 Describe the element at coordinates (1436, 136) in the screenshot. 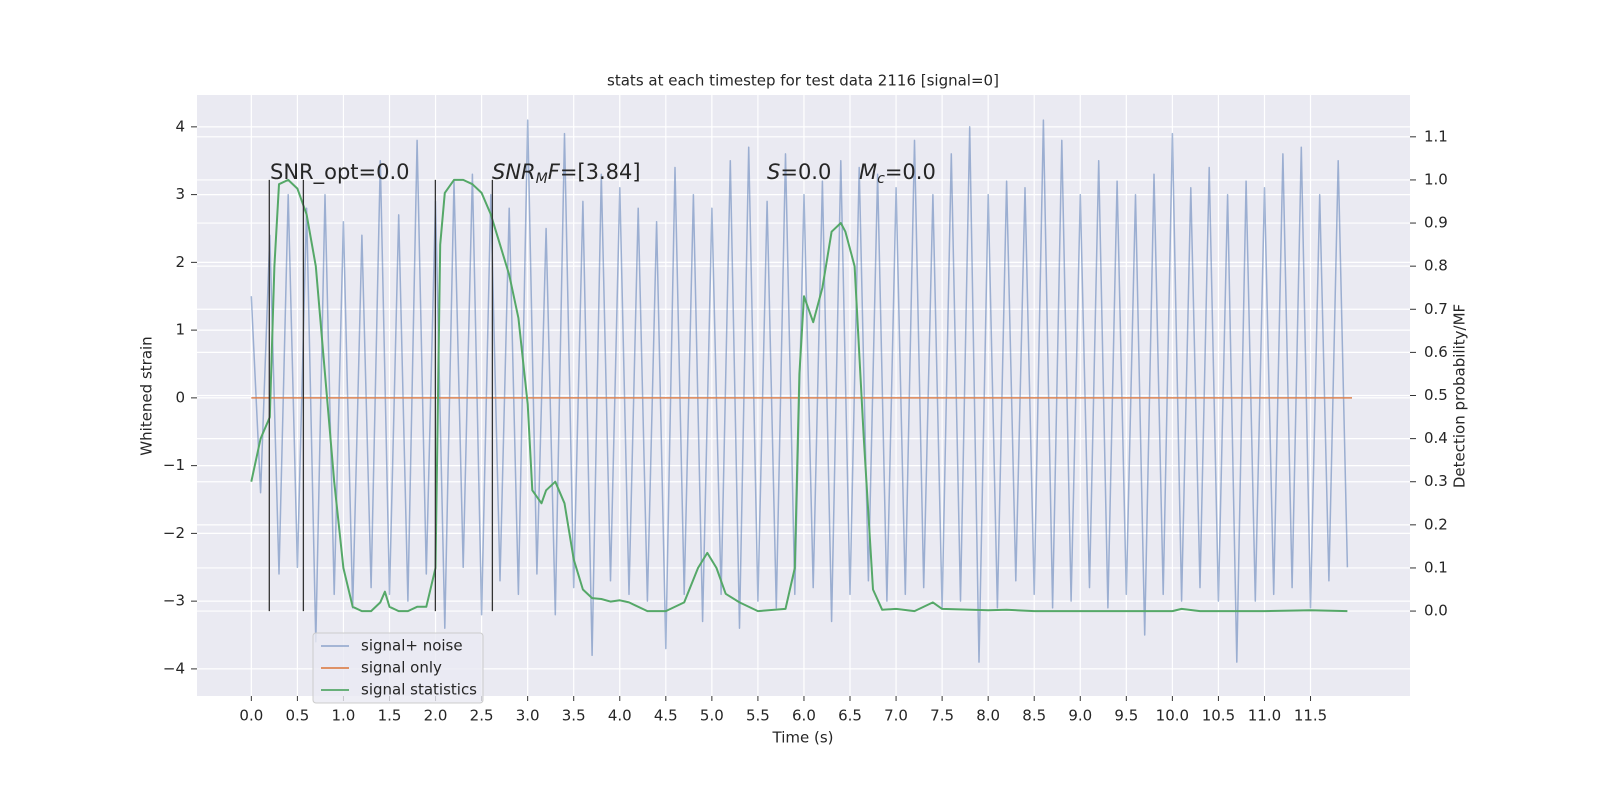

I see `y2-tick-label: 1.1` at that location.